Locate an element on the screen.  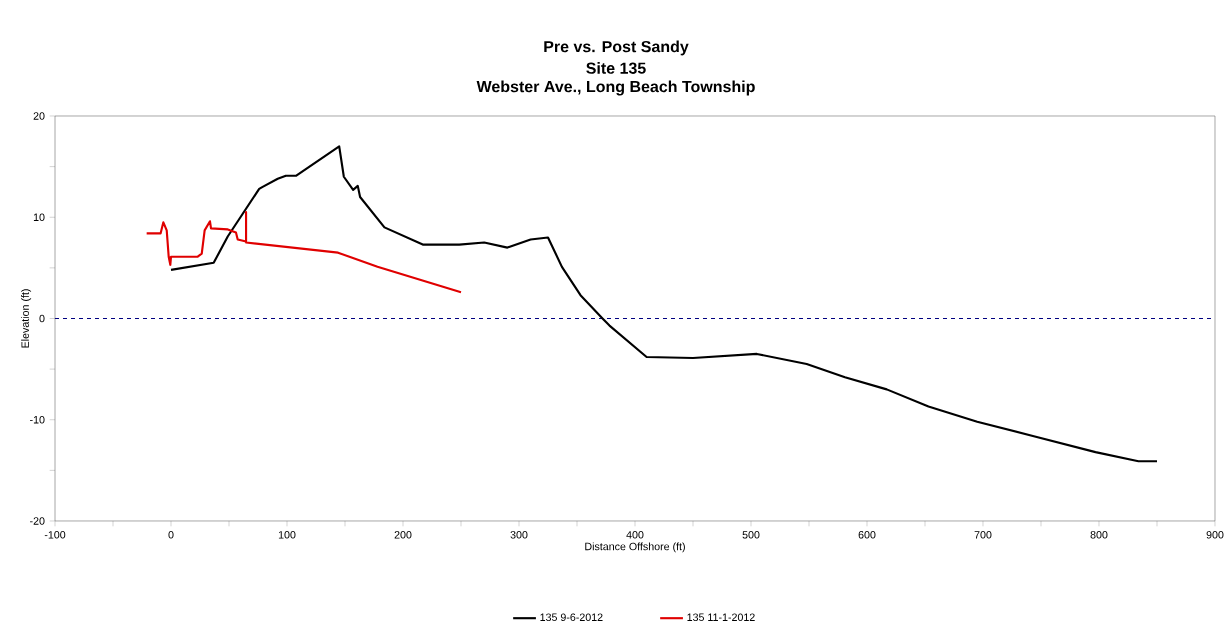
x-tick-label: 900 is located at coordinates (1215, 535).